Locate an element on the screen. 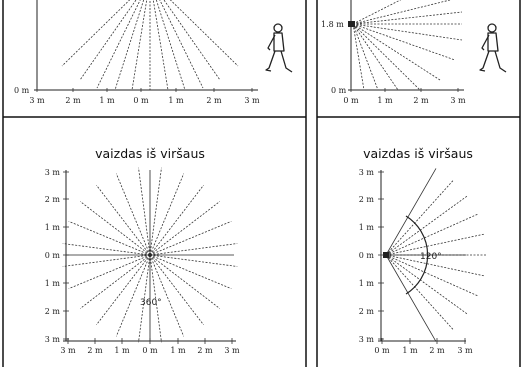 The width and height of the screenshot is (523, 367). bl-y-tick-label: 0 m is located at coordinates (53, 255).